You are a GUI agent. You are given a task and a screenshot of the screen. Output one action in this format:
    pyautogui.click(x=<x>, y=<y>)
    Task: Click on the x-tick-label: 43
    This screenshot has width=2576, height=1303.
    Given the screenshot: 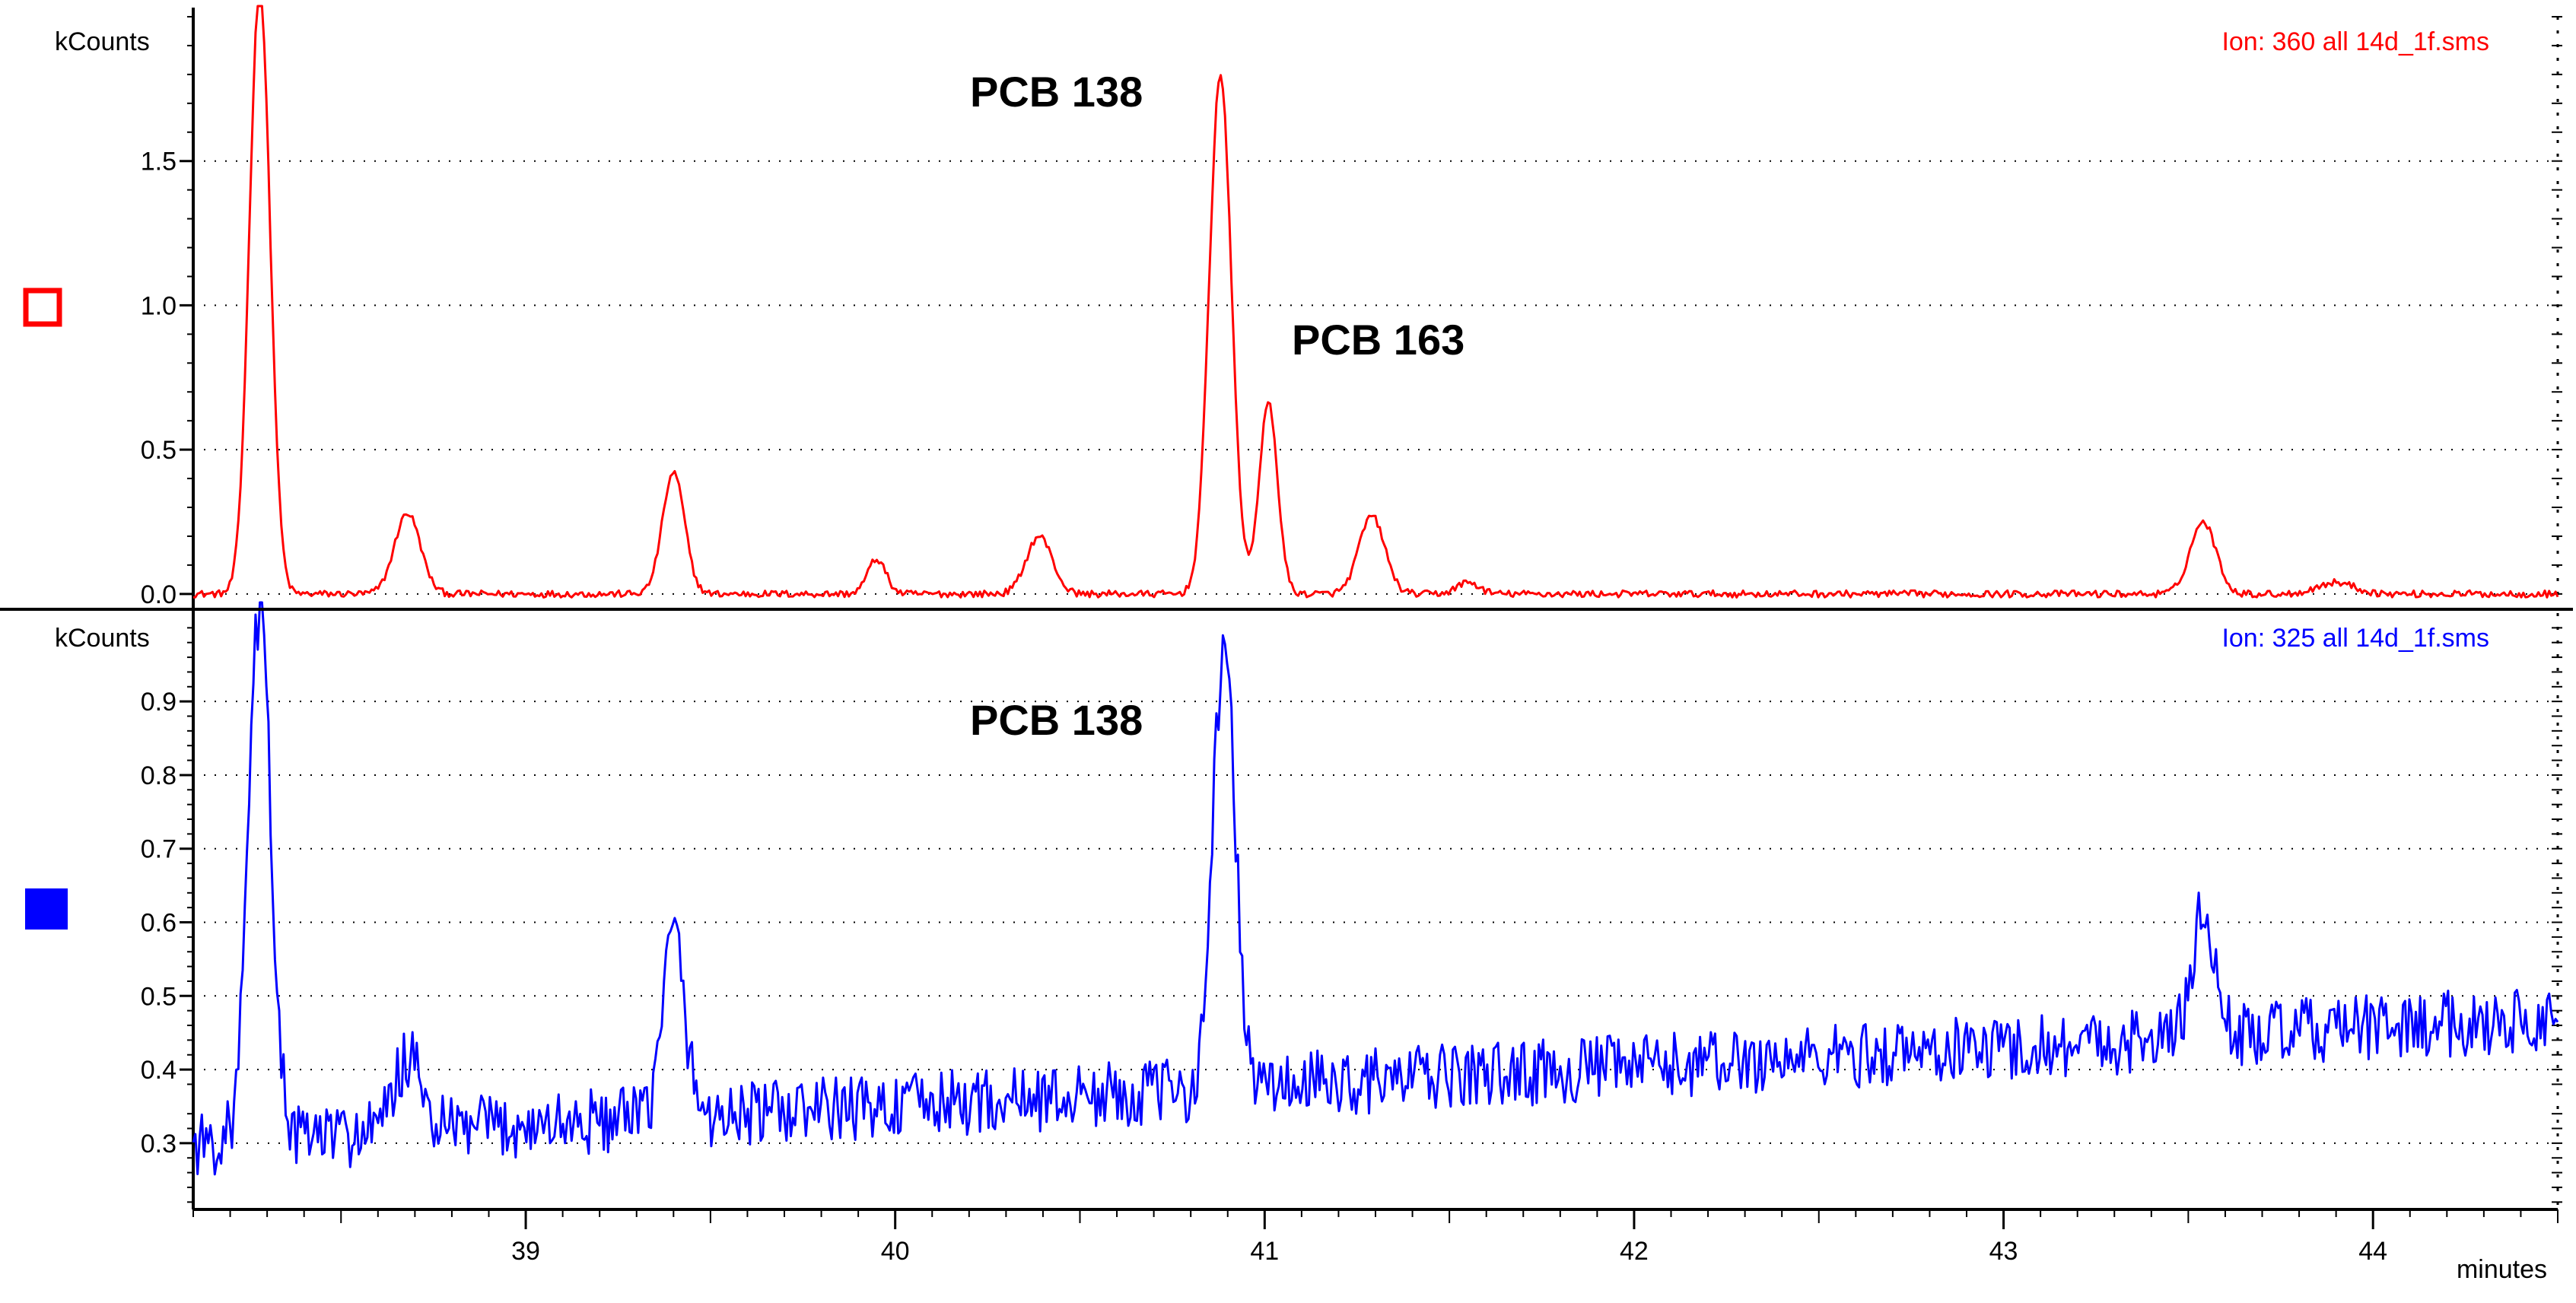 What is the action you would take?
    pyautogui.click(x=2004, y=1251)
    